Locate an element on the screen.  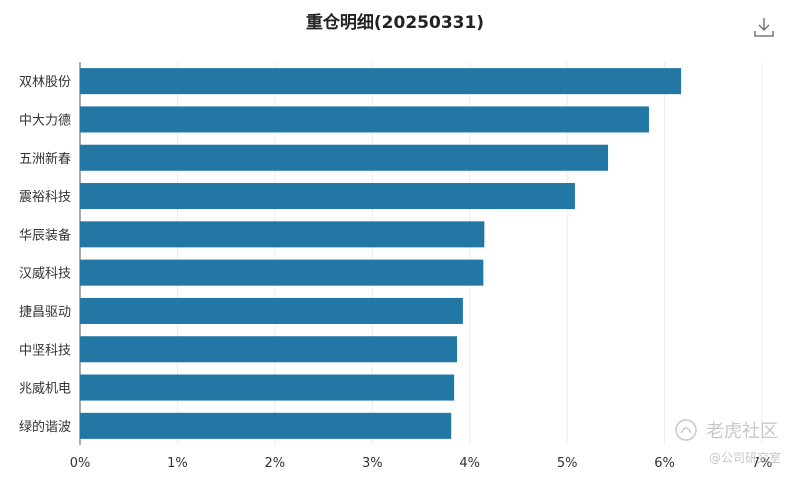
x-tick-label: 5% is located at coordinates (567, 463).